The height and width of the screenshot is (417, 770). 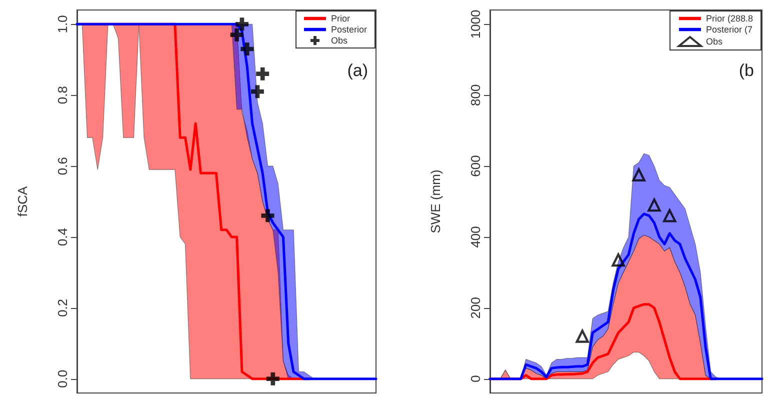 I want to click on y-tick-label: 1000, so click(x=475, y=24).